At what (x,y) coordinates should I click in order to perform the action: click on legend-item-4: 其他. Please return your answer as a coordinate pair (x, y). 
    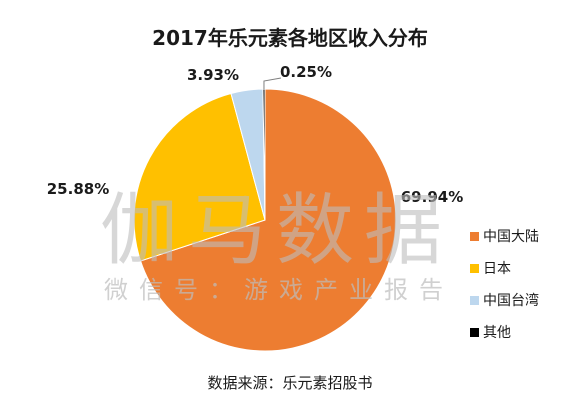
    Looking at the image, I should click on (504, 332).